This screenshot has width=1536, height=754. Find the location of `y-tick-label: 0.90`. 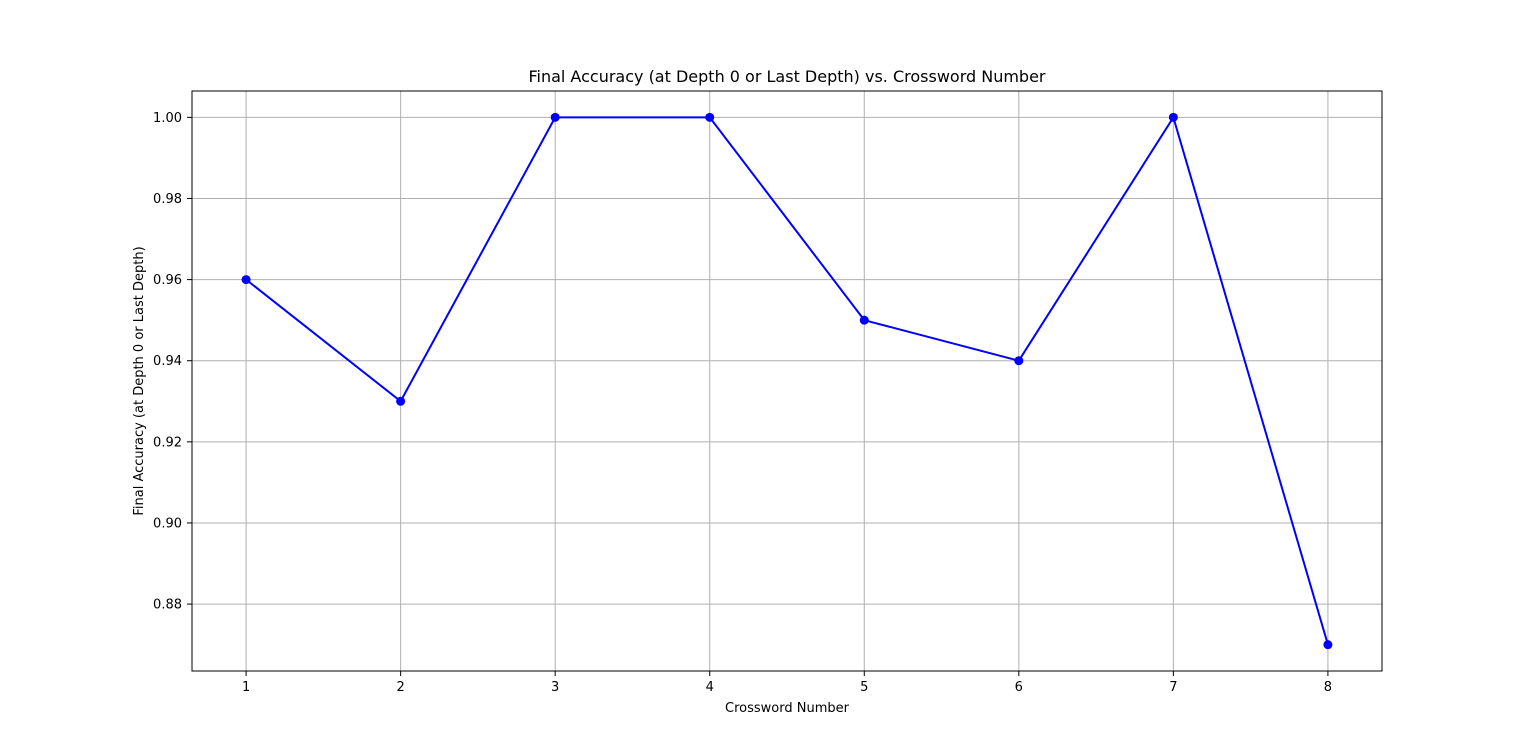

y-tick-label: 0.90 is located at coordinates (167, 523).